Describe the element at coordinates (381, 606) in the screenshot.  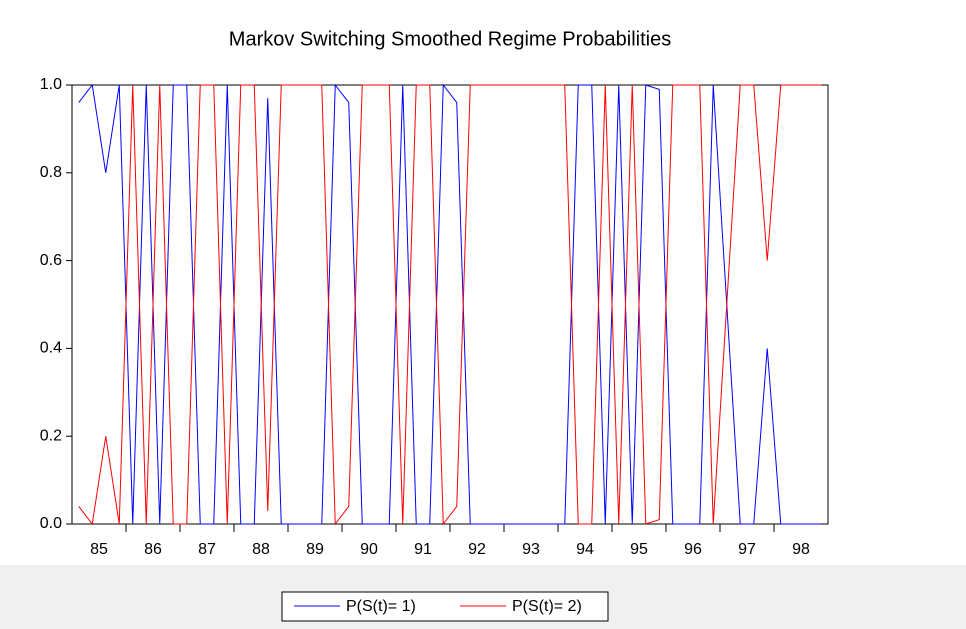
I see `legend-label: P(S(t)= 1)` at that location.